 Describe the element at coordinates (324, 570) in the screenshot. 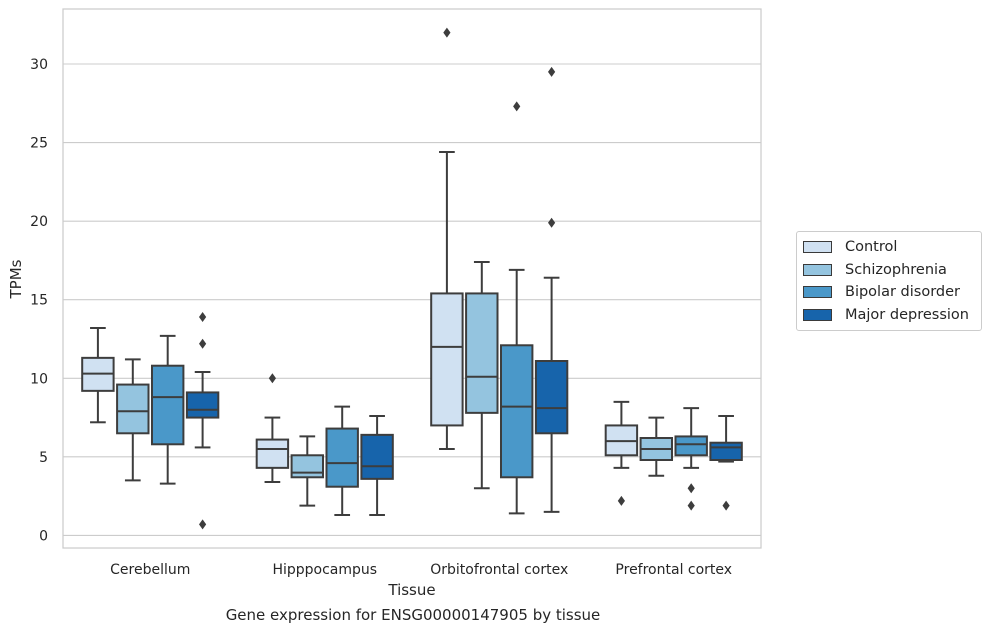

I see `x-tick-label: Hipppocampus` at that location.